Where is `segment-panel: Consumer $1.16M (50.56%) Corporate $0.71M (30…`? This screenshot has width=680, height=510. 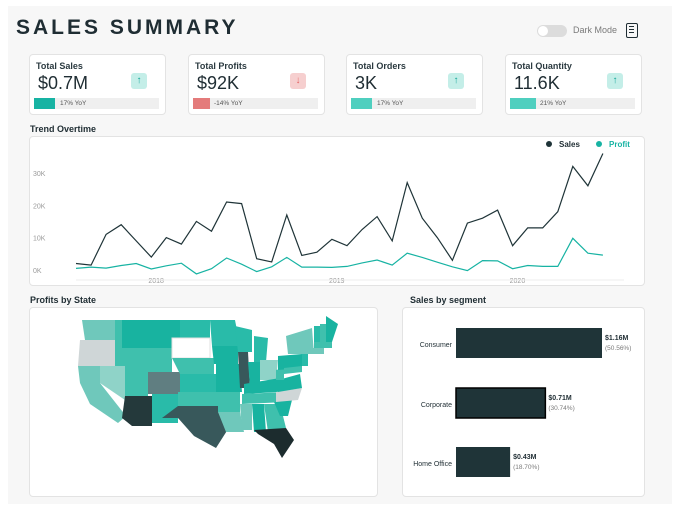
segment-panel: Consumer $1.16M (50.56%) Corporate $0.71M (30… is located at coordinates (523, 402).